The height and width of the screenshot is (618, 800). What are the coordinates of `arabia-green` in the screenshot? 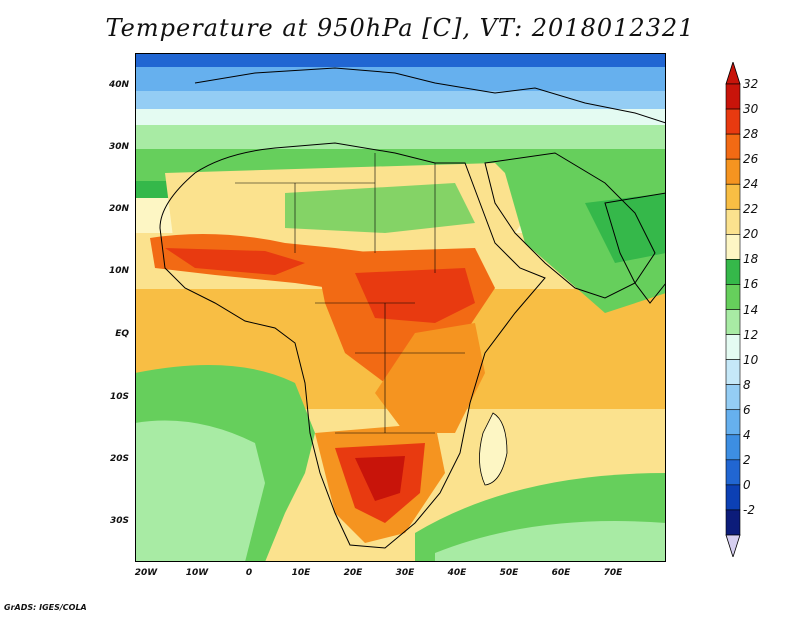 It's located at (585, 233).